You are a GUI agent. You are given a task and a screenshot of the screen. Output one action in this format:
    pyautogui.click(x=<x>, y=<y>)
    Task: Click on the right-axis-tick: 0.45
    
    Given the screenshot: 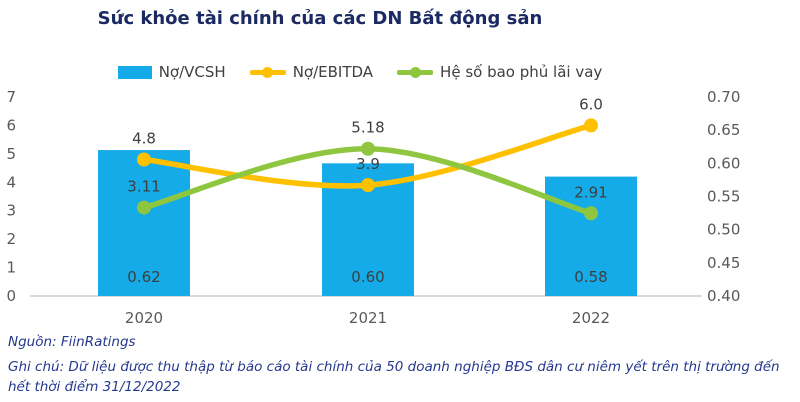 What is the action you would take?
    pyautogui.click(x=723, y=263)
    